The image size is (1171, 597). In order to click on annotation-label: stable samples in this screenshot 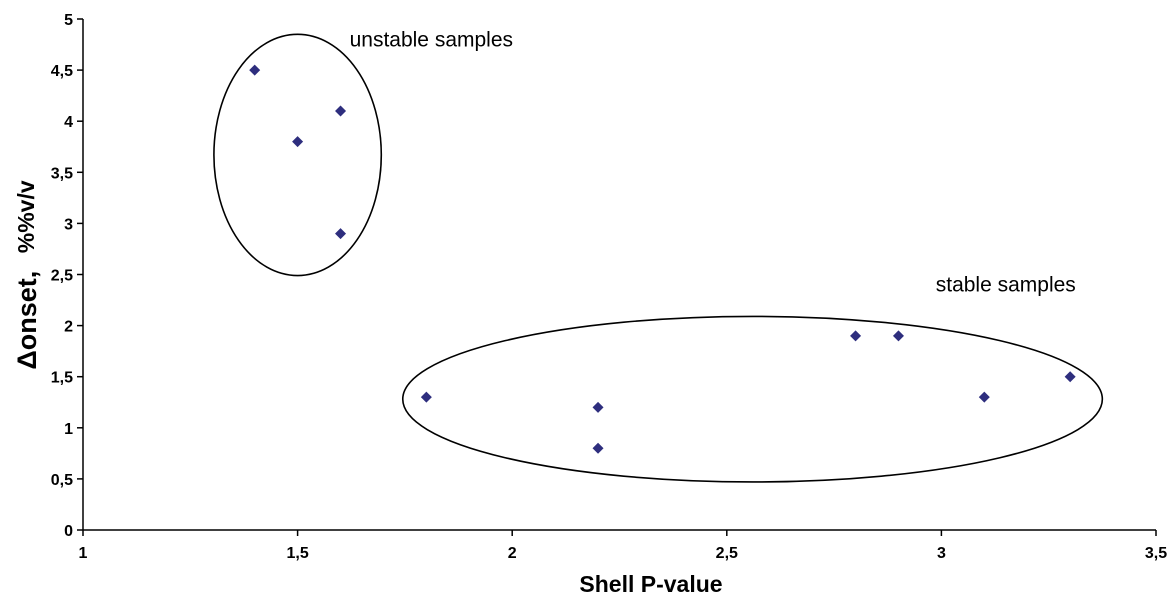, I will do `click(1006, 285)`.